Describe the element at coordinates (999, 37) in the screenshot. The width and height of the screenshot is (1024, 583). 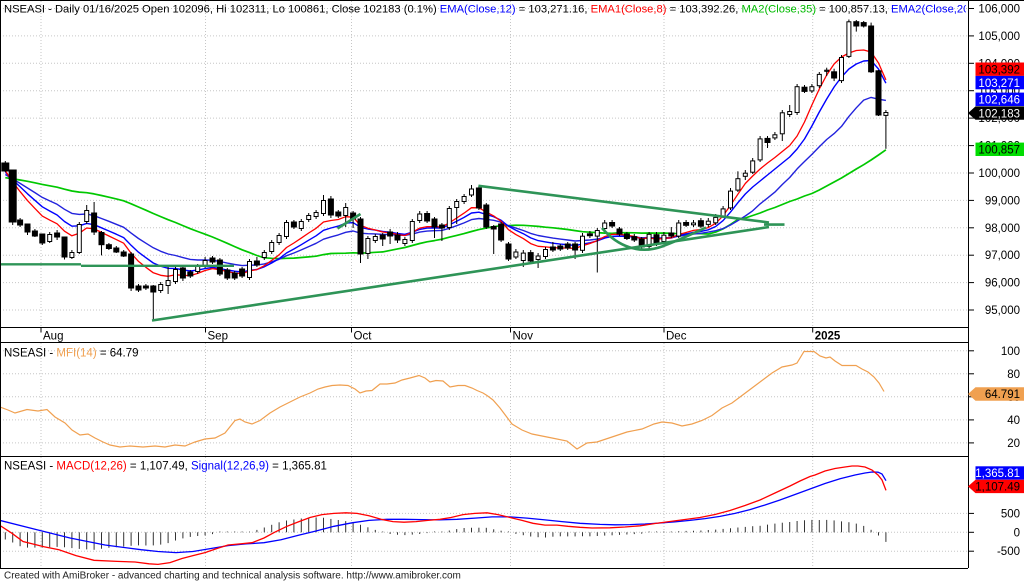
I see `svg-text: 105,000` at that location.